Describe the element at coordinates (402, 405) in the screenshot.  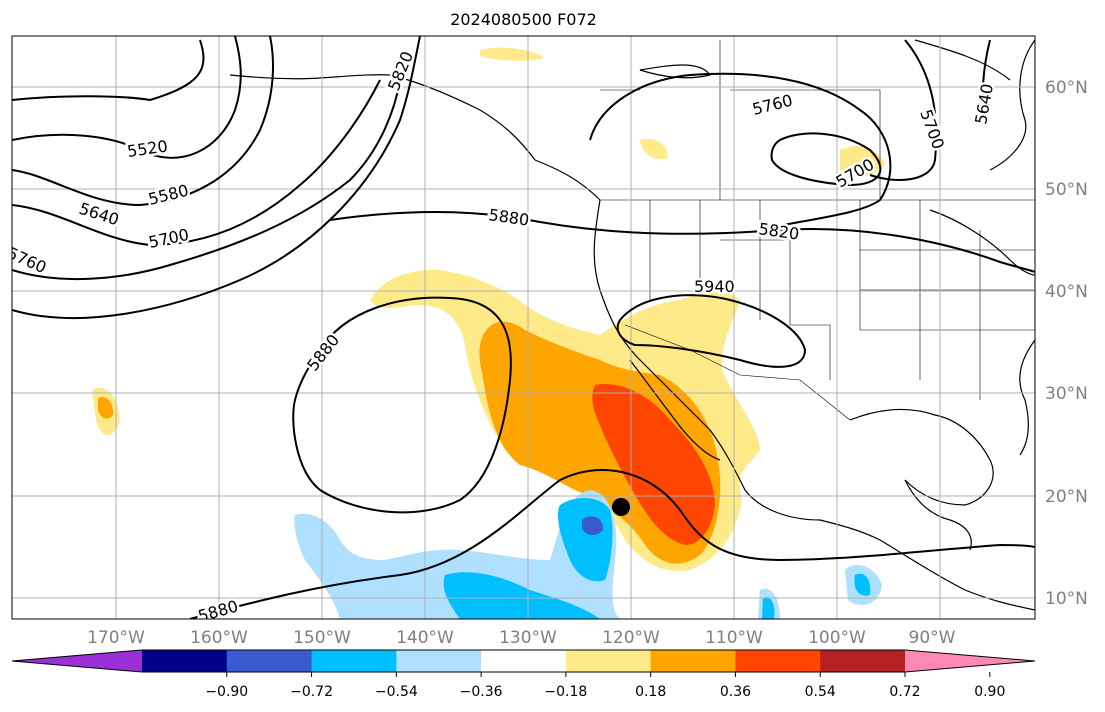
I see `contour-5880-loop` at that location.